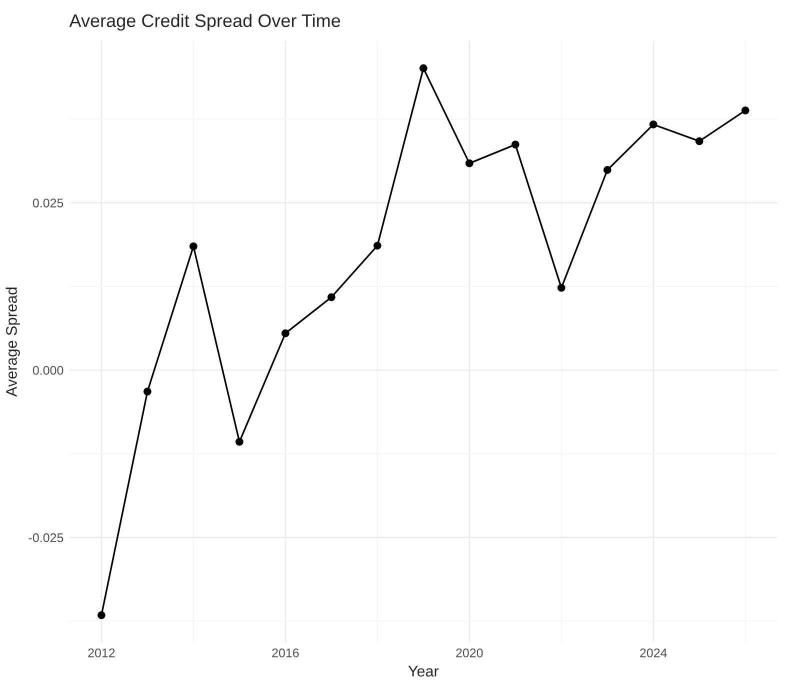 Image resolution: width=787 pixels, height=680 pixels. I want to click on x-tick-label: 2024, so click(653, 653).